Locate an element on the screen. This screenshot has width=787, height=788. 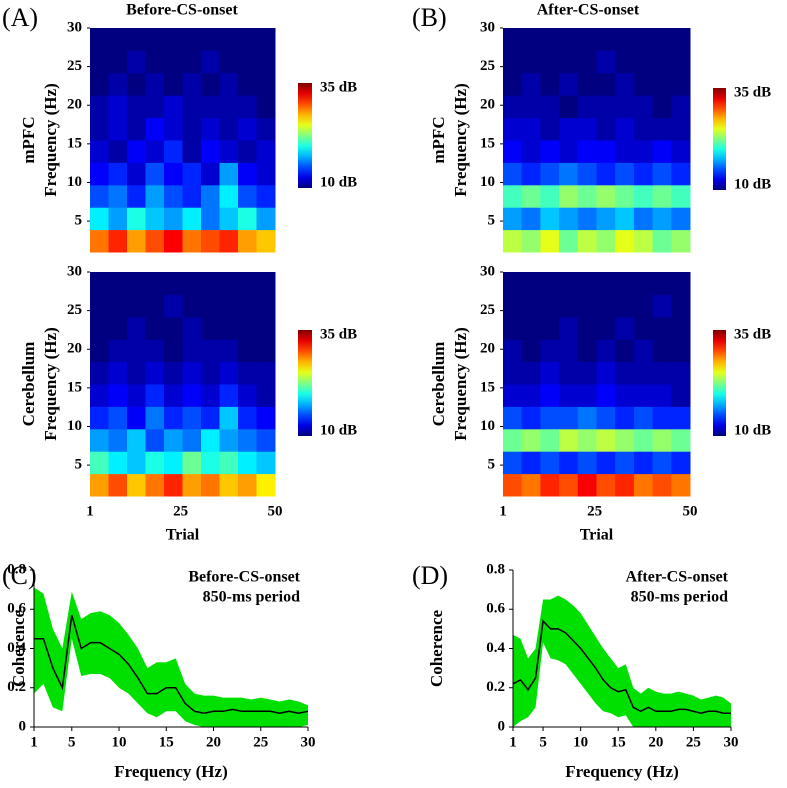
y-axis-label: Cerebellum is located at coordinates (28, 384).